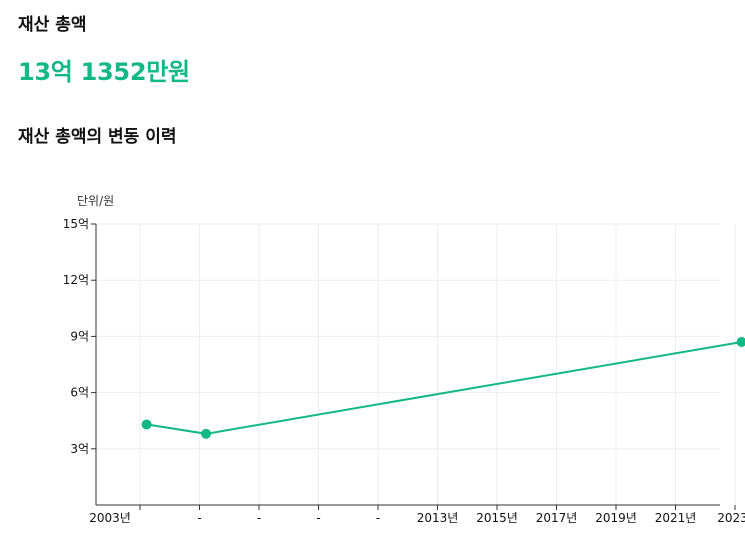 This screenshot has width=745, height=548. Describe the element at coordinates (104, 72) in the screenshot. I see `total-assets-value: 13억 1352만원` at that location.